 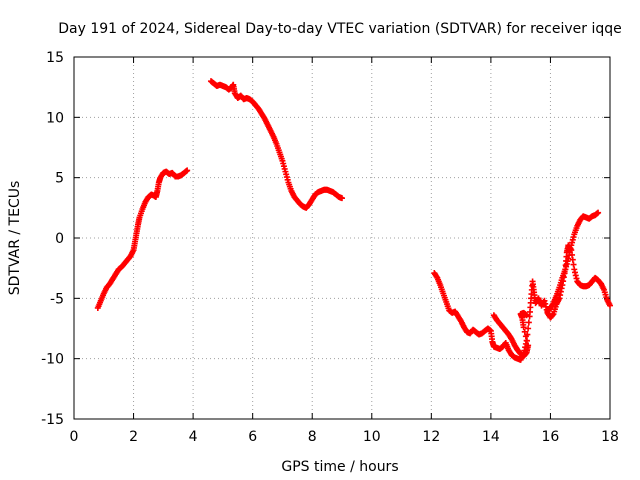 What do you see at coordinates (52, 360) in the screenshot?
I see `y-tick-label: -10` at bounding box center [52, 360].